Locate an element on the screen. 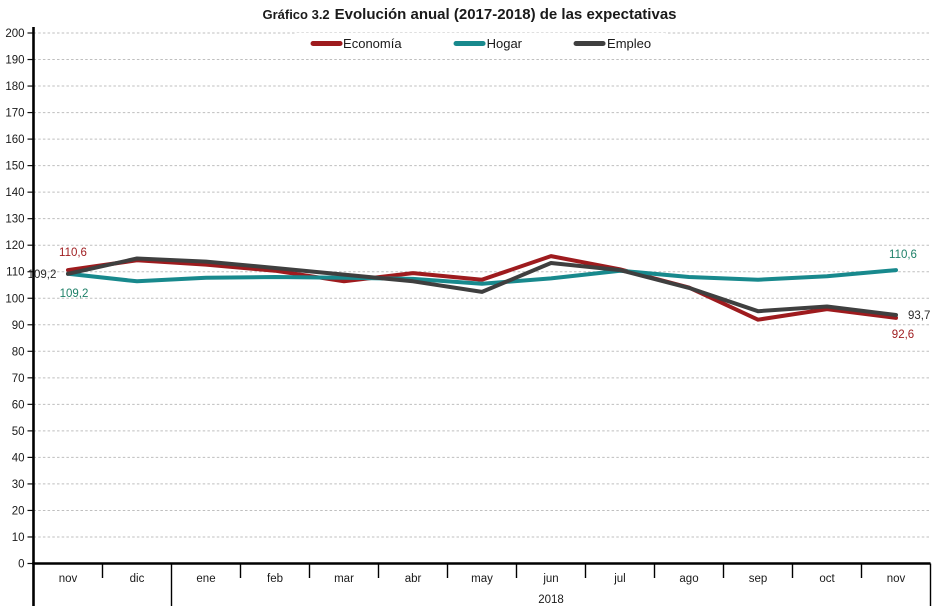  series-line-empleo is located at coordinates (482, 286).